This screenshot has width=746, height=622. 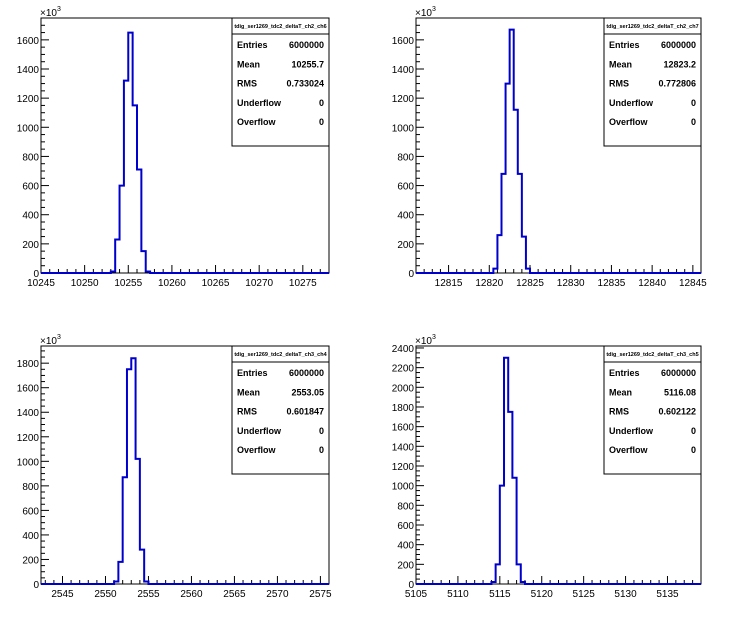 What do you see at coordinates (105, 594) in the screenshot?
I see `x-tick-label: 2550` at bounding box center [105, 594].